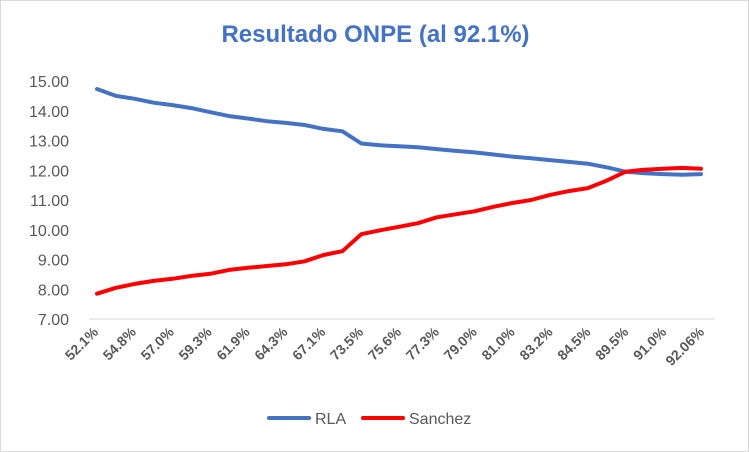 The width and height of the screenshot is (749, 452). Describe the element at coordinates (49, 82) in the screenshot. I see `y-tick-label: 15.00` at that location.